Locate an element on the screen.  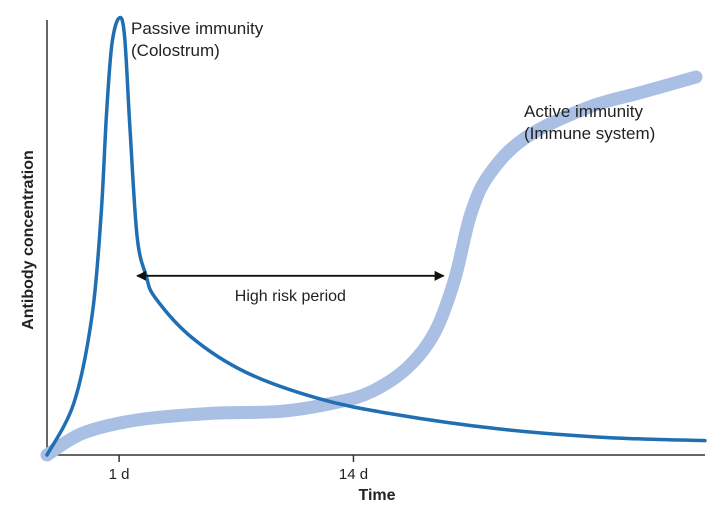
x-tick-label-0: 1 d is located at coordinates (119, 474).